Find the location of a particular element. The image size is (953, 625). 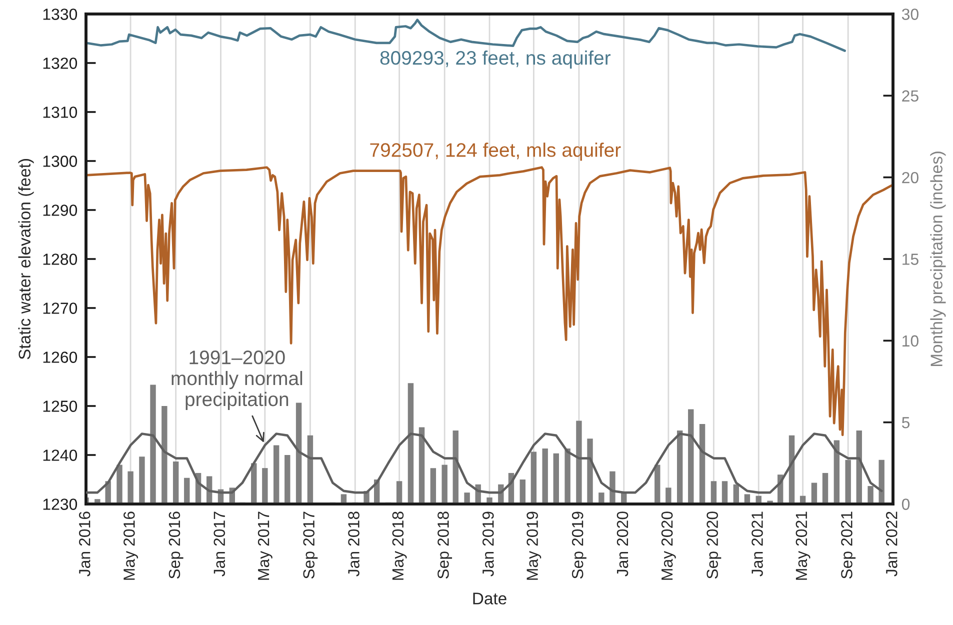

y-tick-label: 1280 is located at coordinates (60, 259).